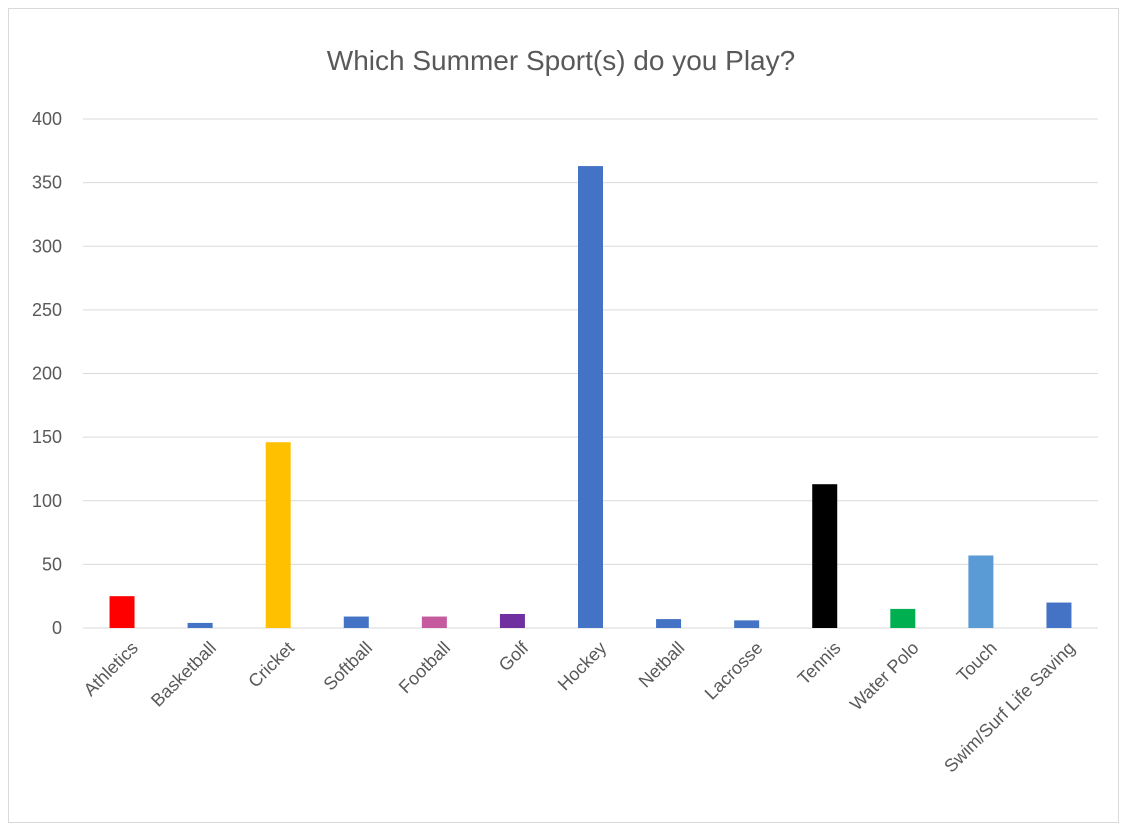  I want to click on bar-softball, so click(356, 622).